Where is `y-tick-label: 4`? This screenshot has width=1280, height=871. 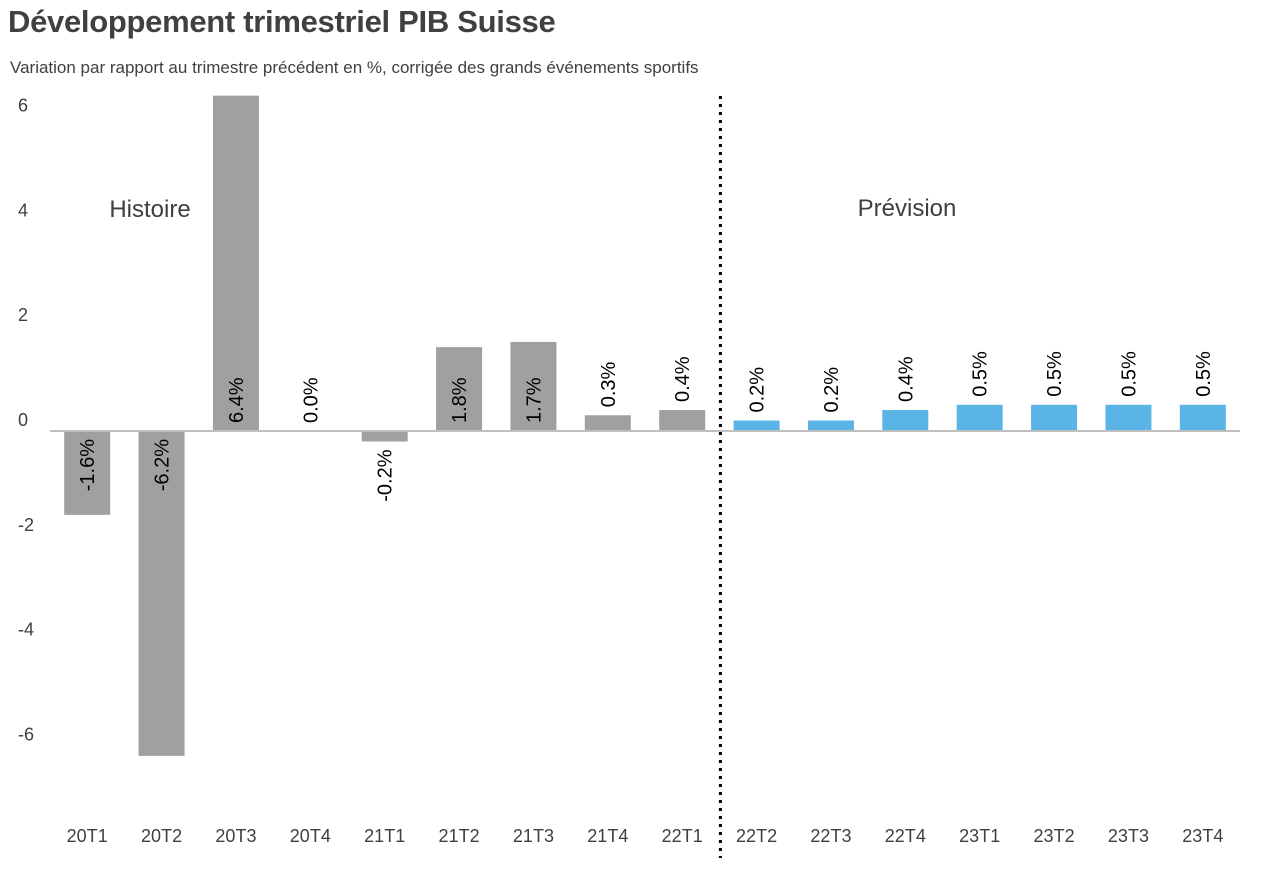
y-tick-label: 4 is located at coordinates (23, 210).